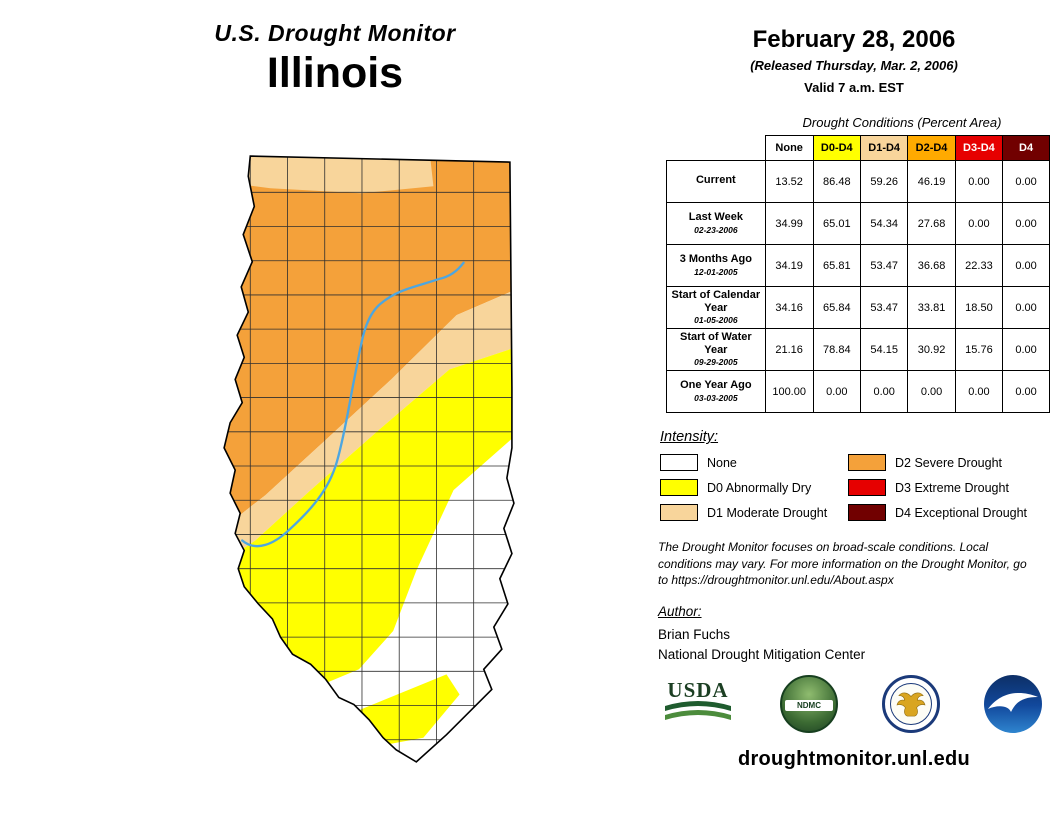  I want to click on d3-swatch, so click(867, 488).